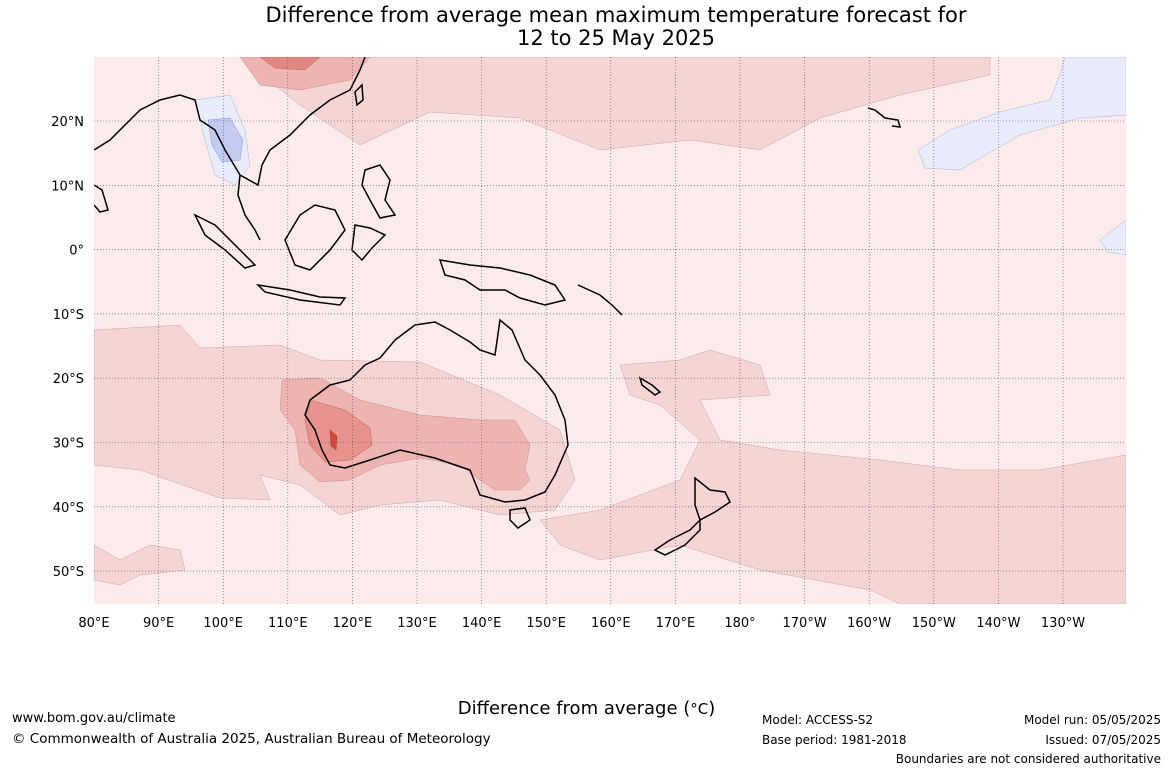 Image resolution: width=1173 pixels, height=770 pixels. What do you see at coordinates (379, 191) in the screenshot?
I see `coastline-philippines` at bounding box center [379, 191].